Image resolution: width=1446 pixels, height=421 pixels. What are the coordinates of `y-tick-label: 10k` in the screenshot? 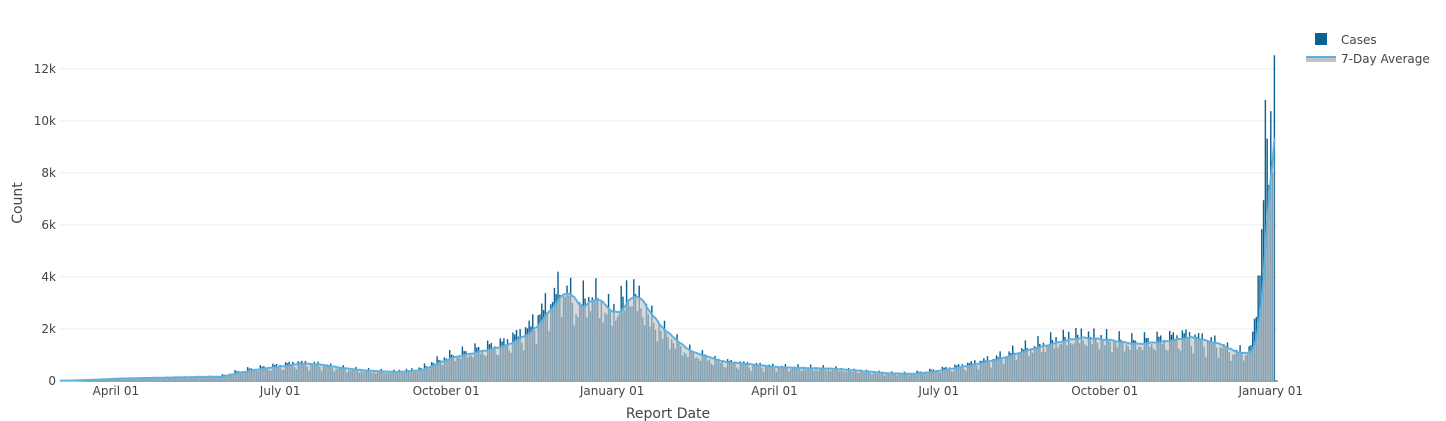 It's located at (45, 121).